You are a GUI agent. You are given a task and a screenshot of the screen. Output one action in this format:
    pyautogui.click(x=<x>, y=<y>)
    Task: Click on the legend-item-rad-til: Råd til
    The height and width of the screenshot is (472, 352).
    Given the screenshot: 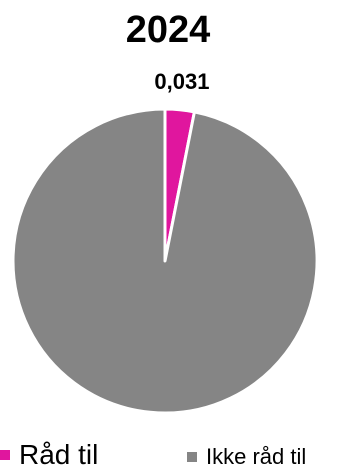 What is the action you would take?
    pyautogui.click(x=49, y=455)
    